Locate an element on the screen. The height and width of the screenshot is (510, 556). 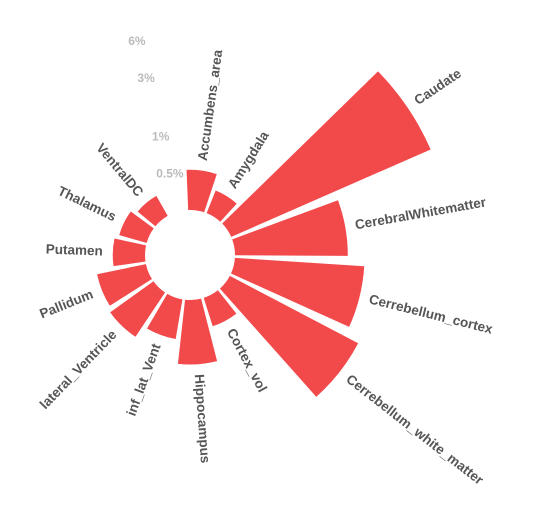
y-tick-label: 6% is located at coordinates (137, 41).